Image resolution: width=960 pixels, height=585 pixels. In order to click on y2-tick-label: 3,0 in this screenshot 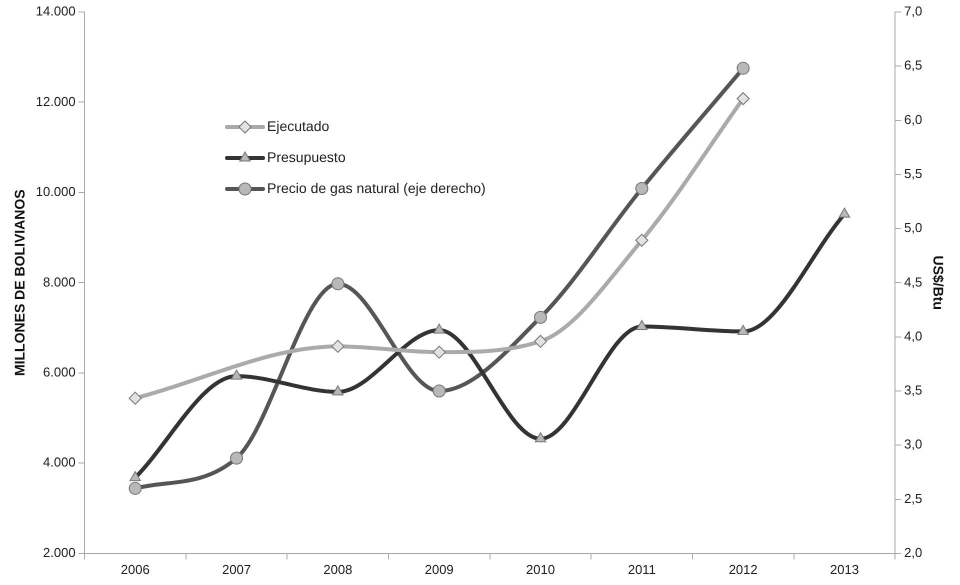, I will do `click(913, 444)`.